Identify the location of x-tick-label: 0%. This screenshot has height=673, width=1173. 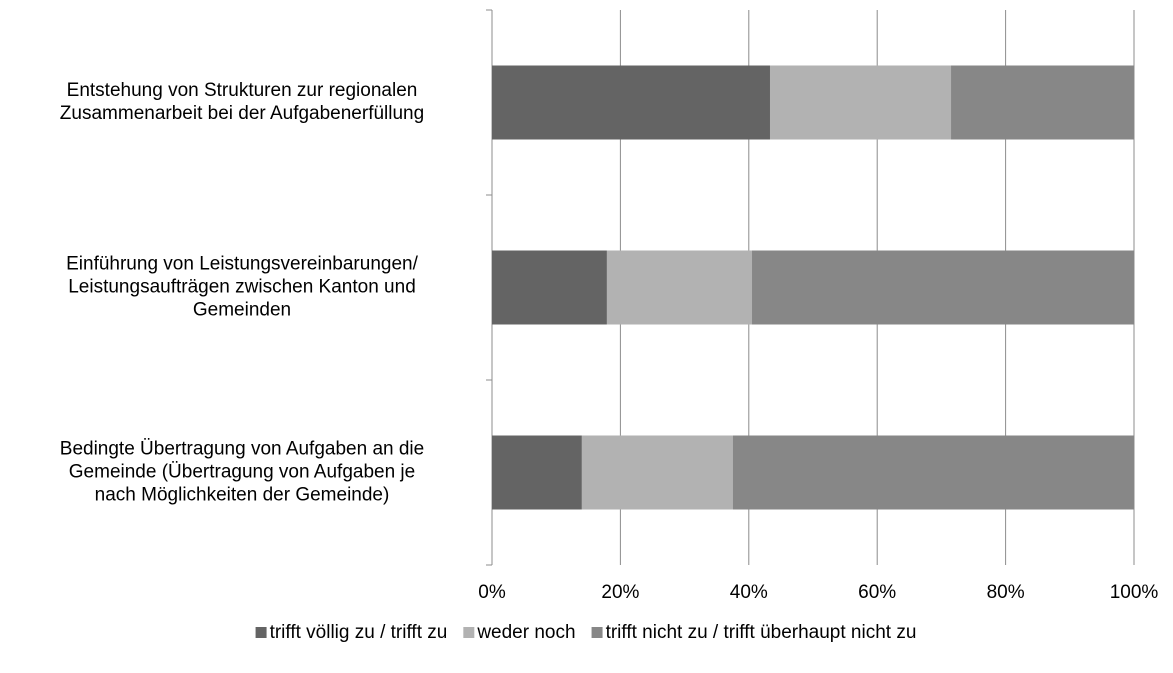
(492, 592).